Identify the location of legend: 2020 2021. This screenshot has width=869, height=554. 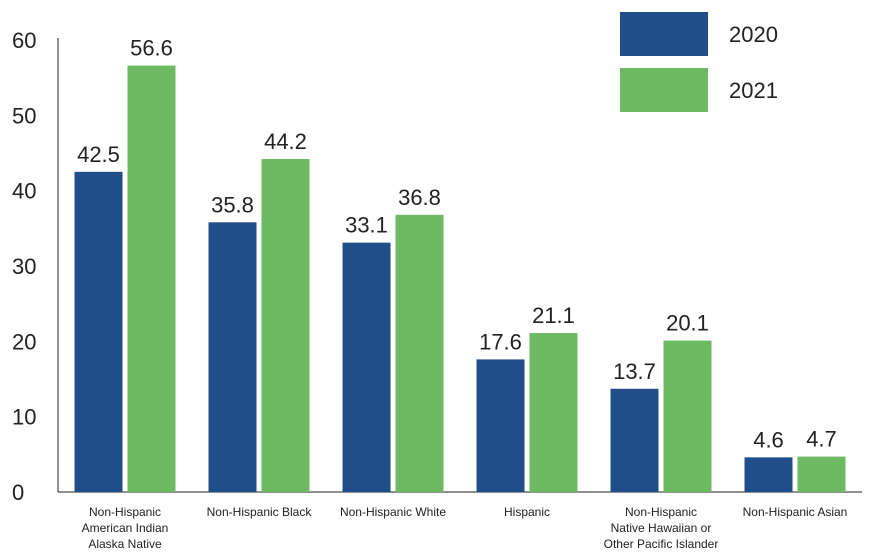
(699, 62).